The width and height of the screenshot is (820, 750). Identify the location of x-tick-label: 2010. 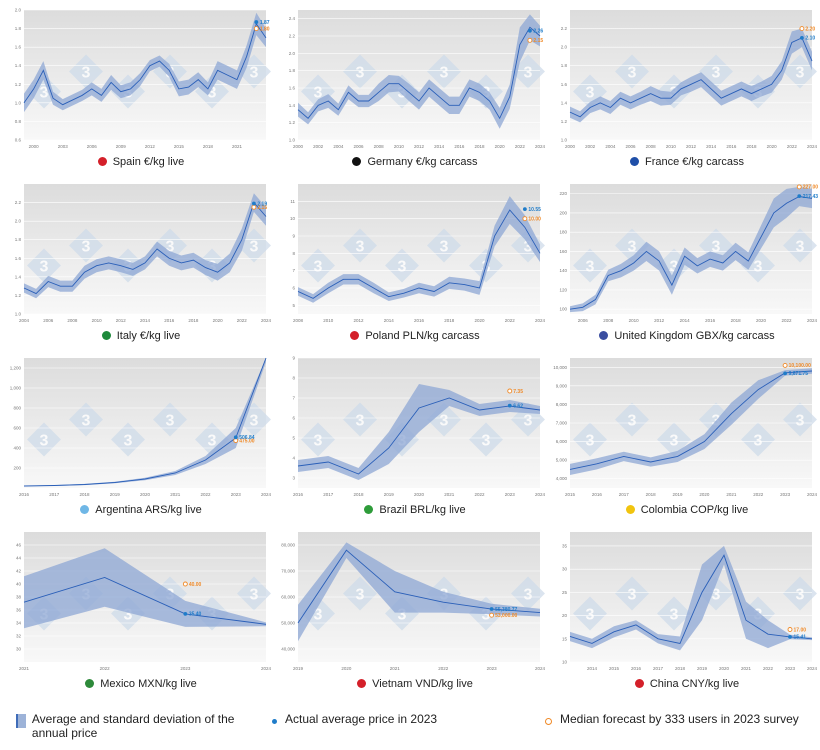
(97, 320).